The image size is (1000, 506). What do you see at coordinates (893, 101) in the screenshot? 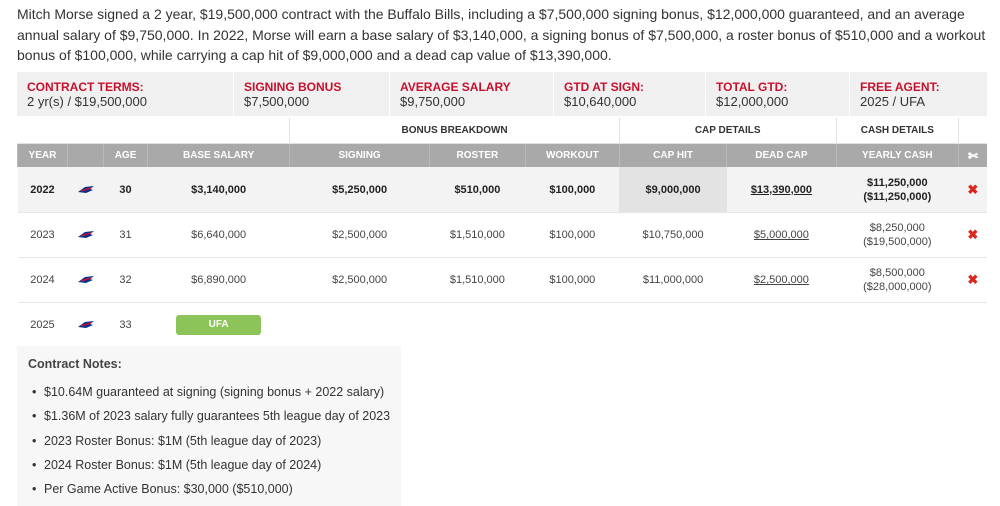
I see `term-value: 2025 / UFA` at bounding box center [893, 101].